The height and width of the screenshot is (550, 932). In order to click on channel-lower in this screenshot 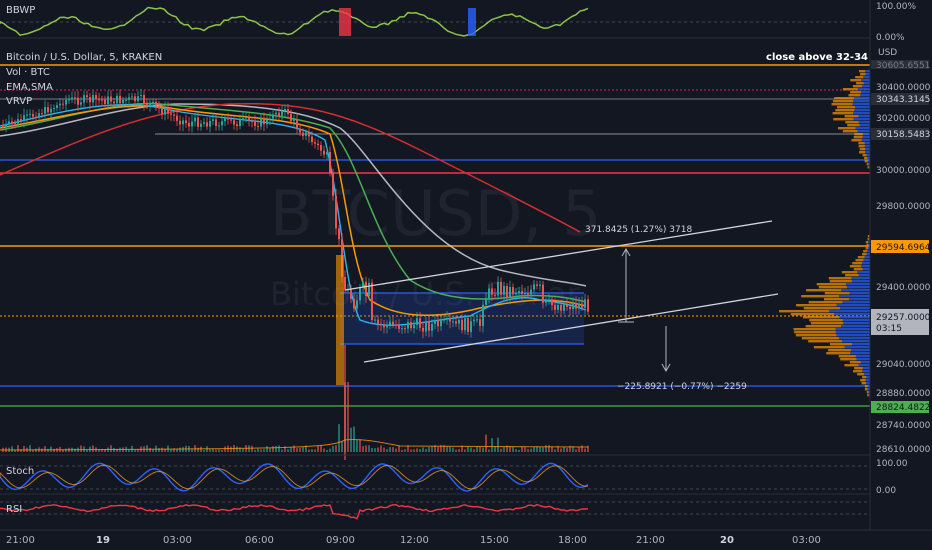, I will do `click(571, 328)`.